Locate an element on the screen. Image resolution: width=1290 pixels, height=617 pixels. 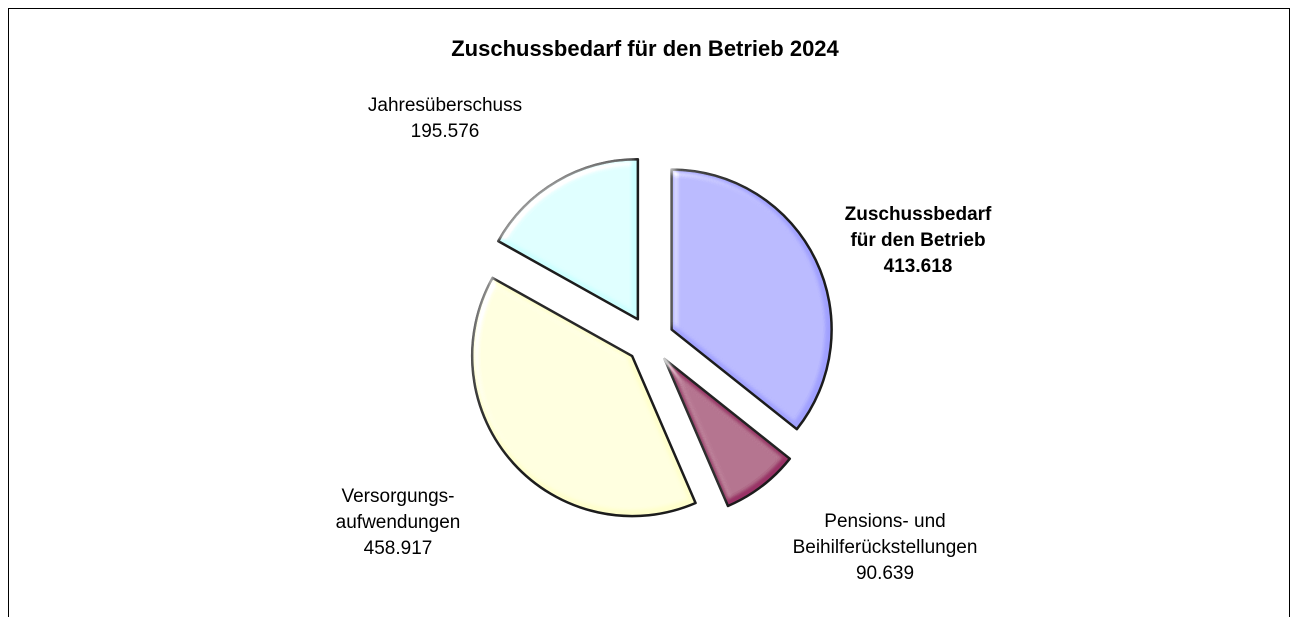
slice-label: Jahresüberschuss is located at coordinates (445, 105).